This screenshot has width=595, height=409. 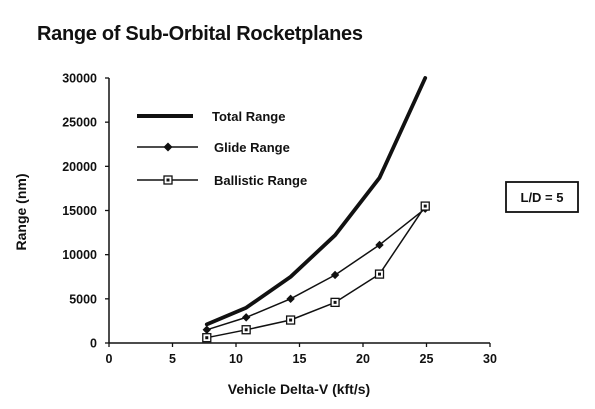 I want to click on x-tick-label: 20, so click(x=363, y=359).